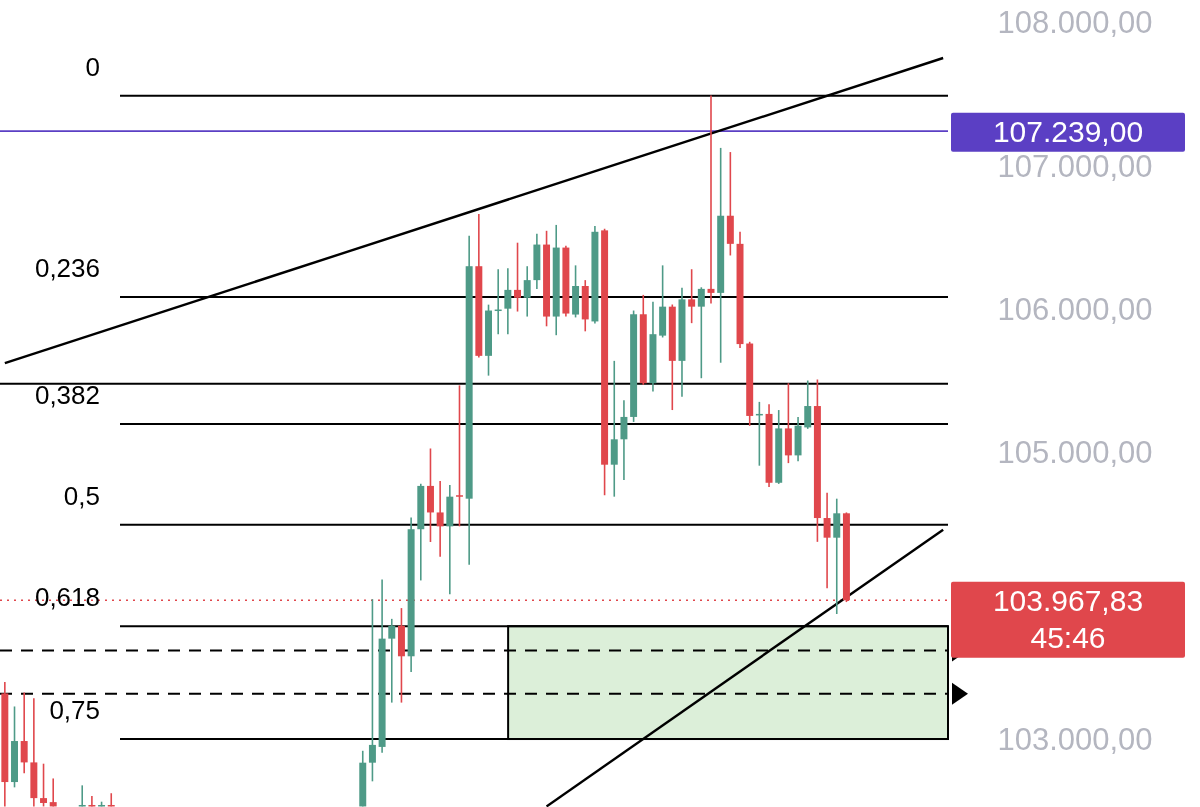  I want to click on y-tick-label: 103.000,00, so click(1075, 740).